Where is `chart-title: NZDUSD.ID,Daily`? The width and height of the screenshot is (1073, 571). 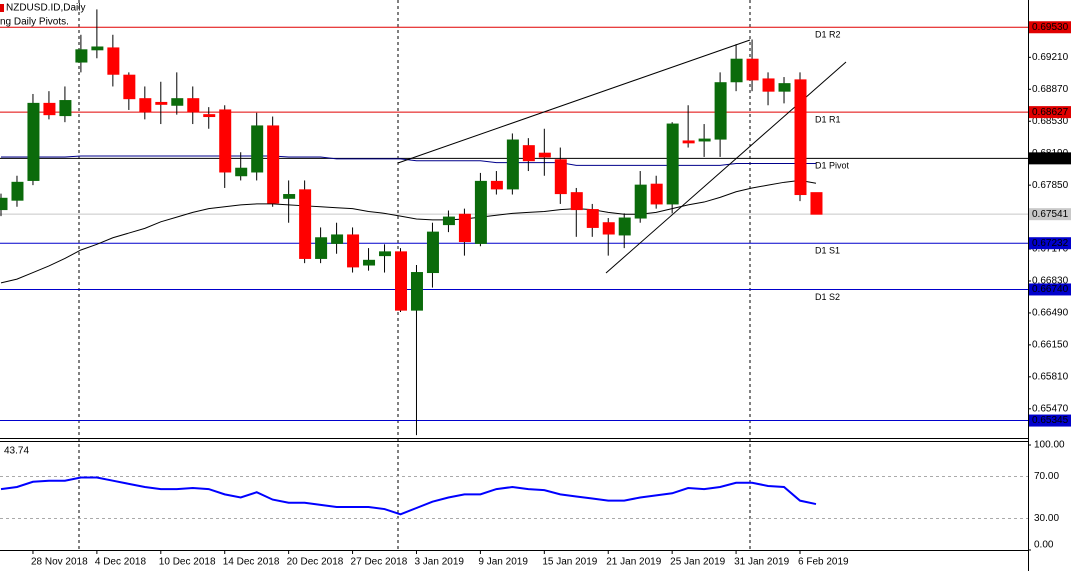 chart-title: NZDUSD.ID,Daily is located at coordinates (45, 8).